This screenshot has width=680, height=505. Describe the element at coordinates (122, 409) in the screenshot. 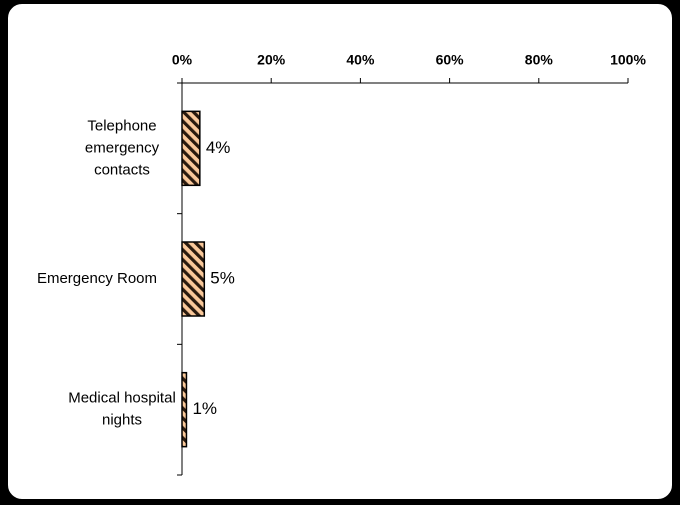

I see `category-label: Medical hospital nights` at that location.